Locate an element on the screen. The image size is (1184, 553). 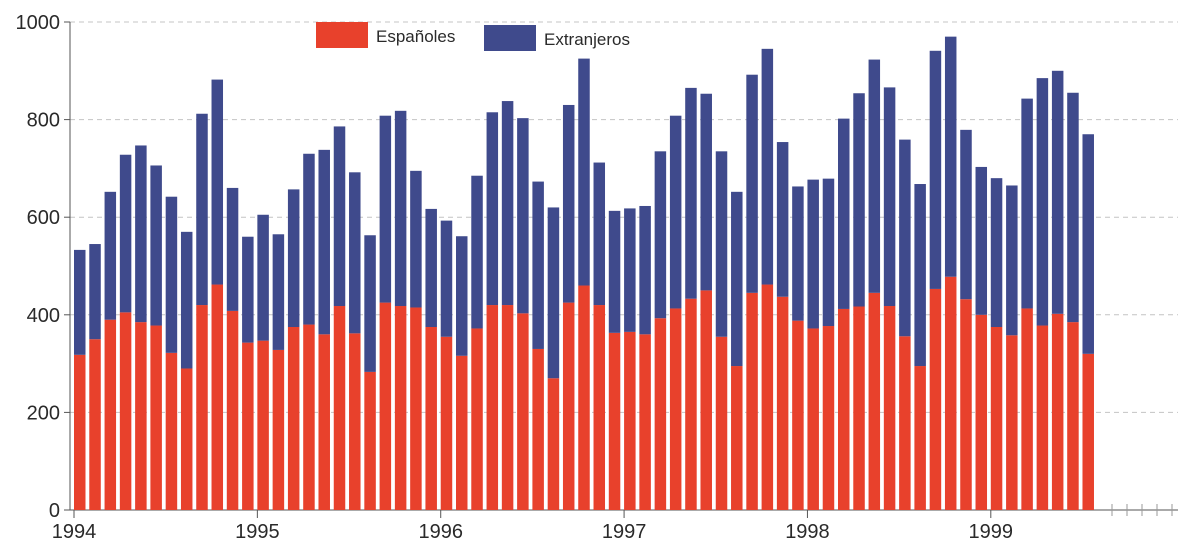
legend-swatch-espanoles is located at coordinates (342, 35).